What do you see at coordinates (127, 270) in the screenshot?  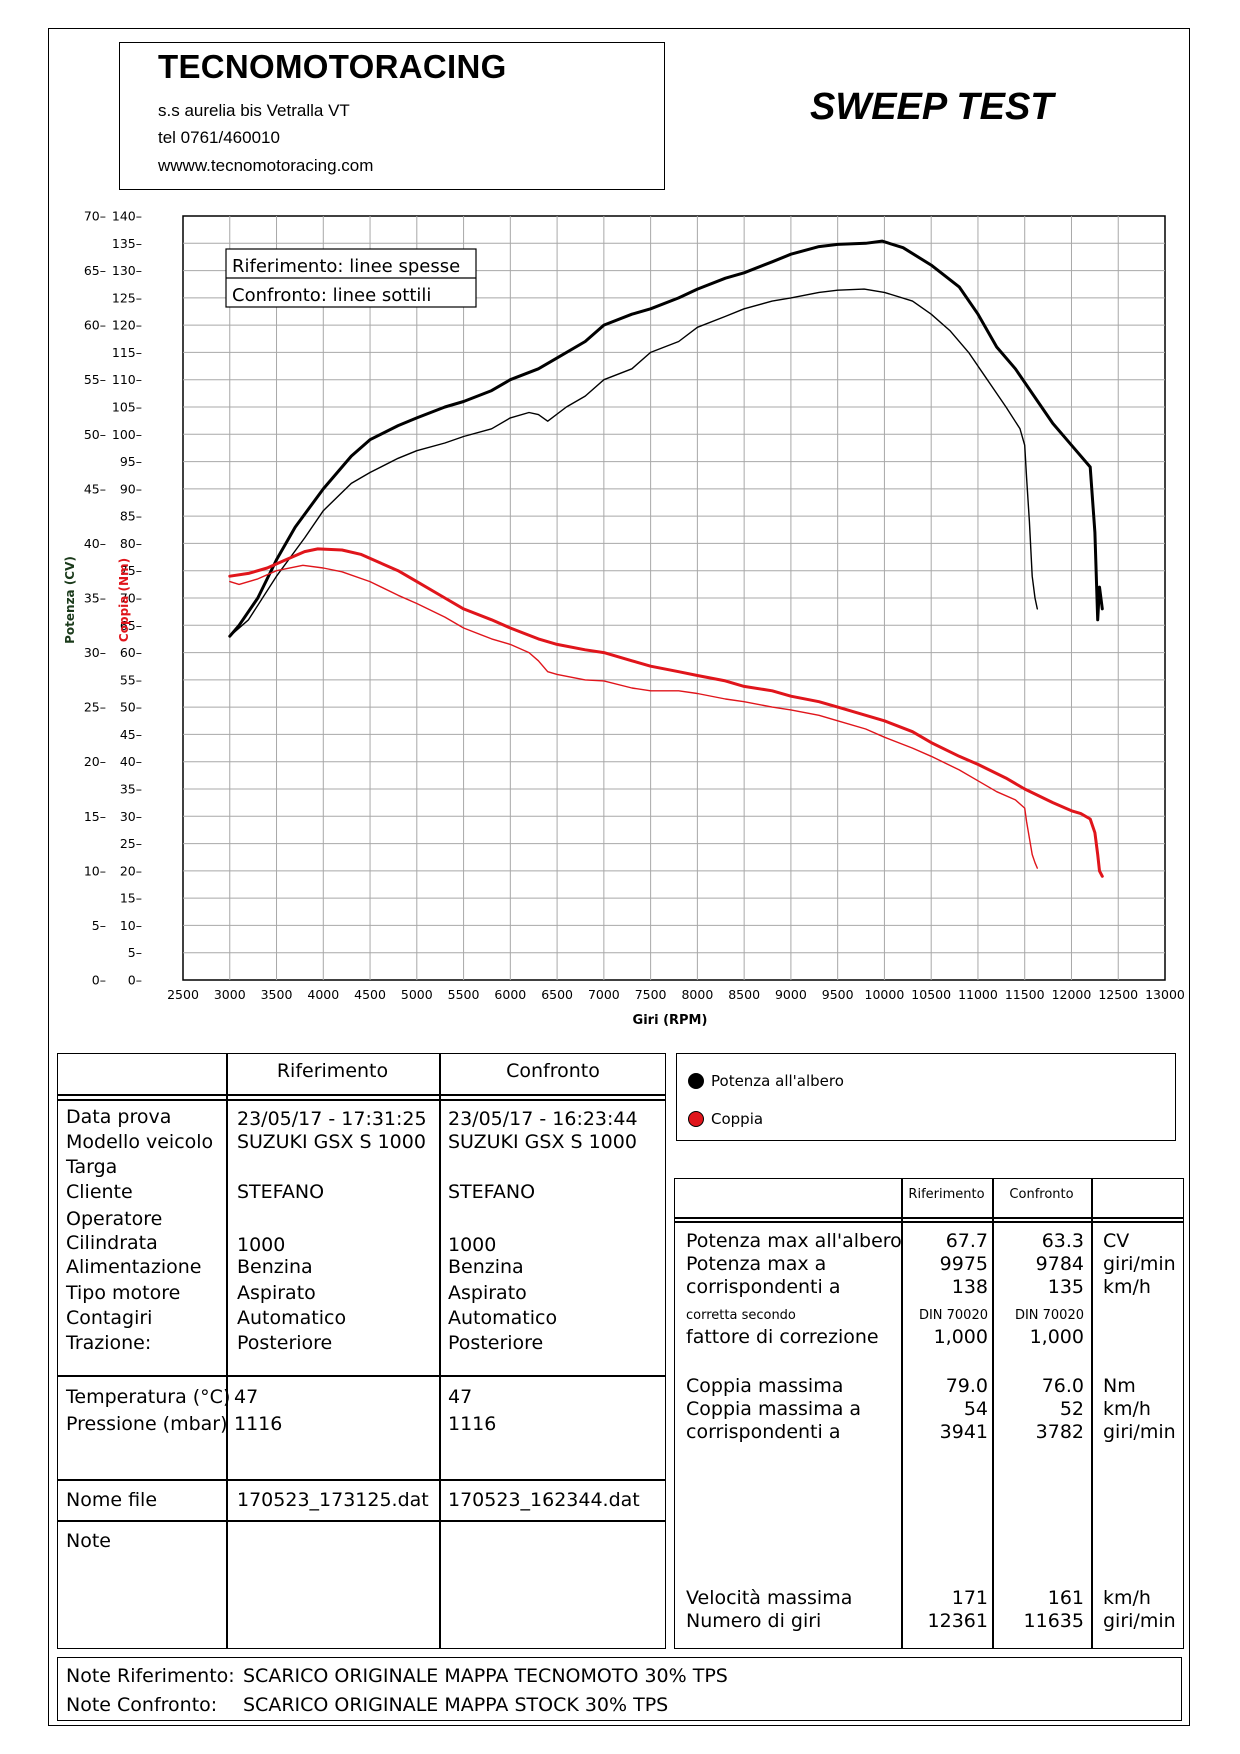 I see `torque-tick-label: 130–` at bounding box center [127, 270].